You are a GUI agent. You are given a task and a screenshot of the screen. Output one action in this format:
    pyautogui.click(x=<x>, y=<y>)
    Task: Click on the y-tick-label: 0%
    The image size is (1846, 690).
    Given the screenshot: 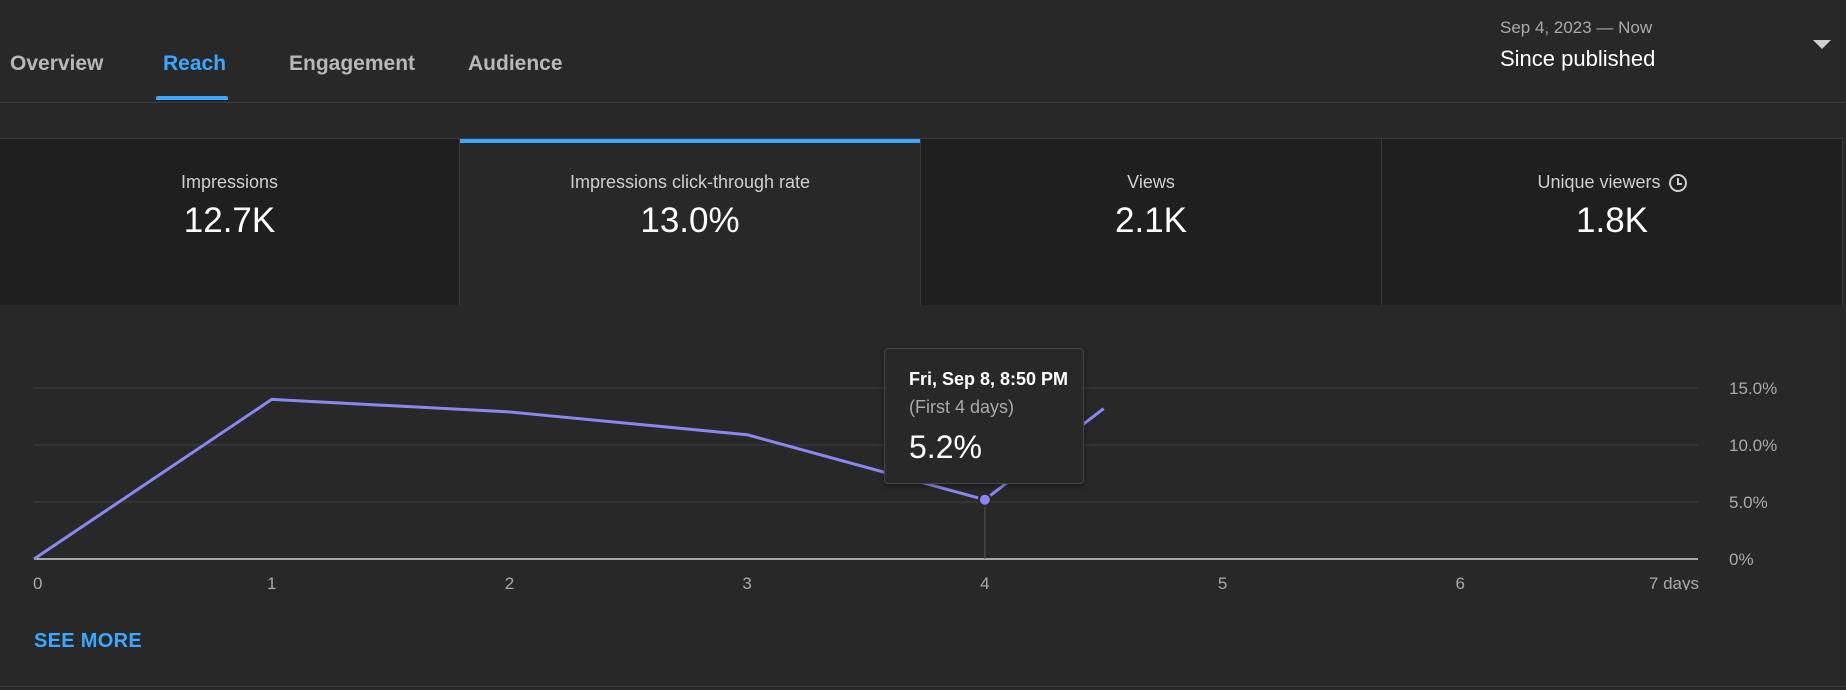 What is the action you would take?
    pyautogui.click(x=1741, y=559)
    